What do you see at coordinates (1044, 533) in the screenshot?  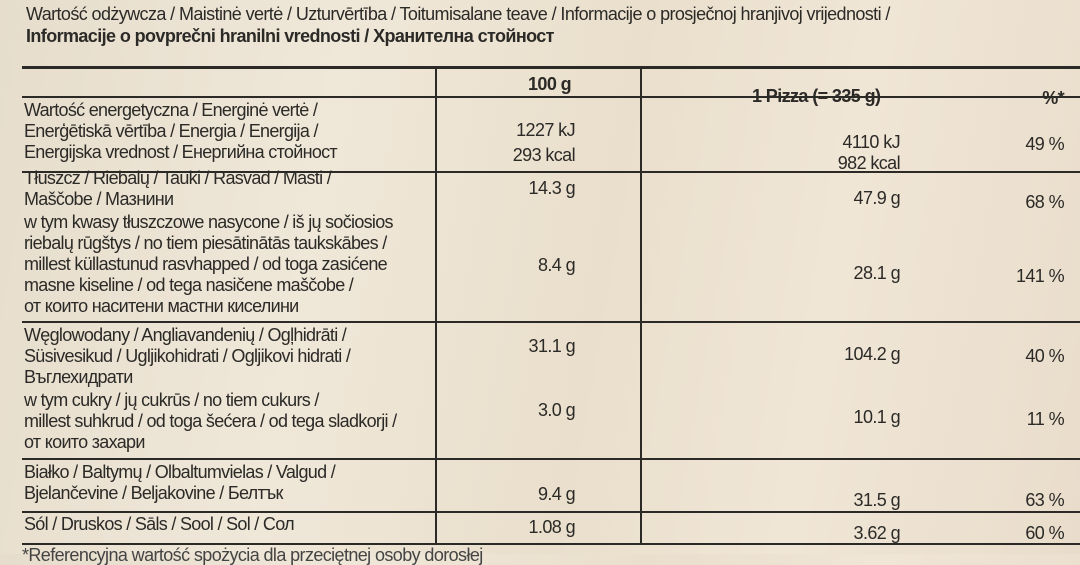 I see `salt-percent: 60 %` at bounding box center [1044, 533].